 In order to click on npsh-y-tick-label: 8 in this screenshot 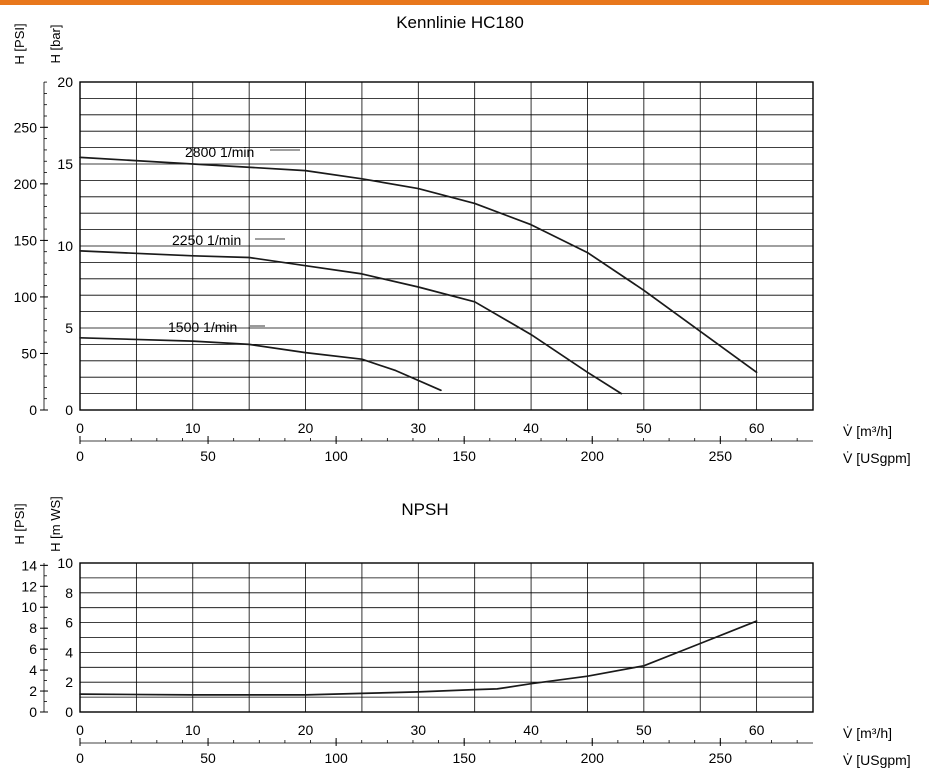, I will do `click(69, 593)`.